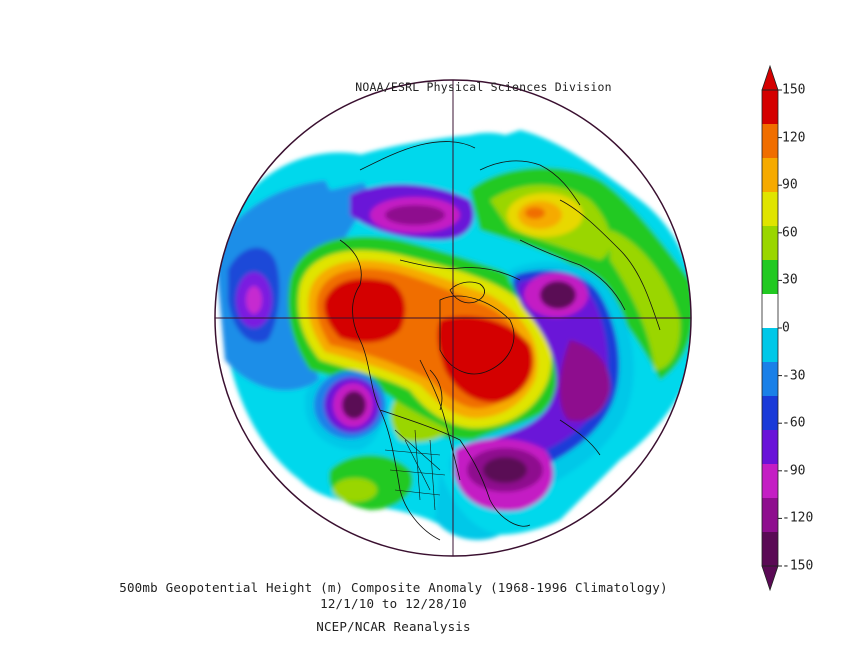  Describe the element at coordinates (790, 280) in the screenshot. I see `colorbar-tick-label: 30` at that location.